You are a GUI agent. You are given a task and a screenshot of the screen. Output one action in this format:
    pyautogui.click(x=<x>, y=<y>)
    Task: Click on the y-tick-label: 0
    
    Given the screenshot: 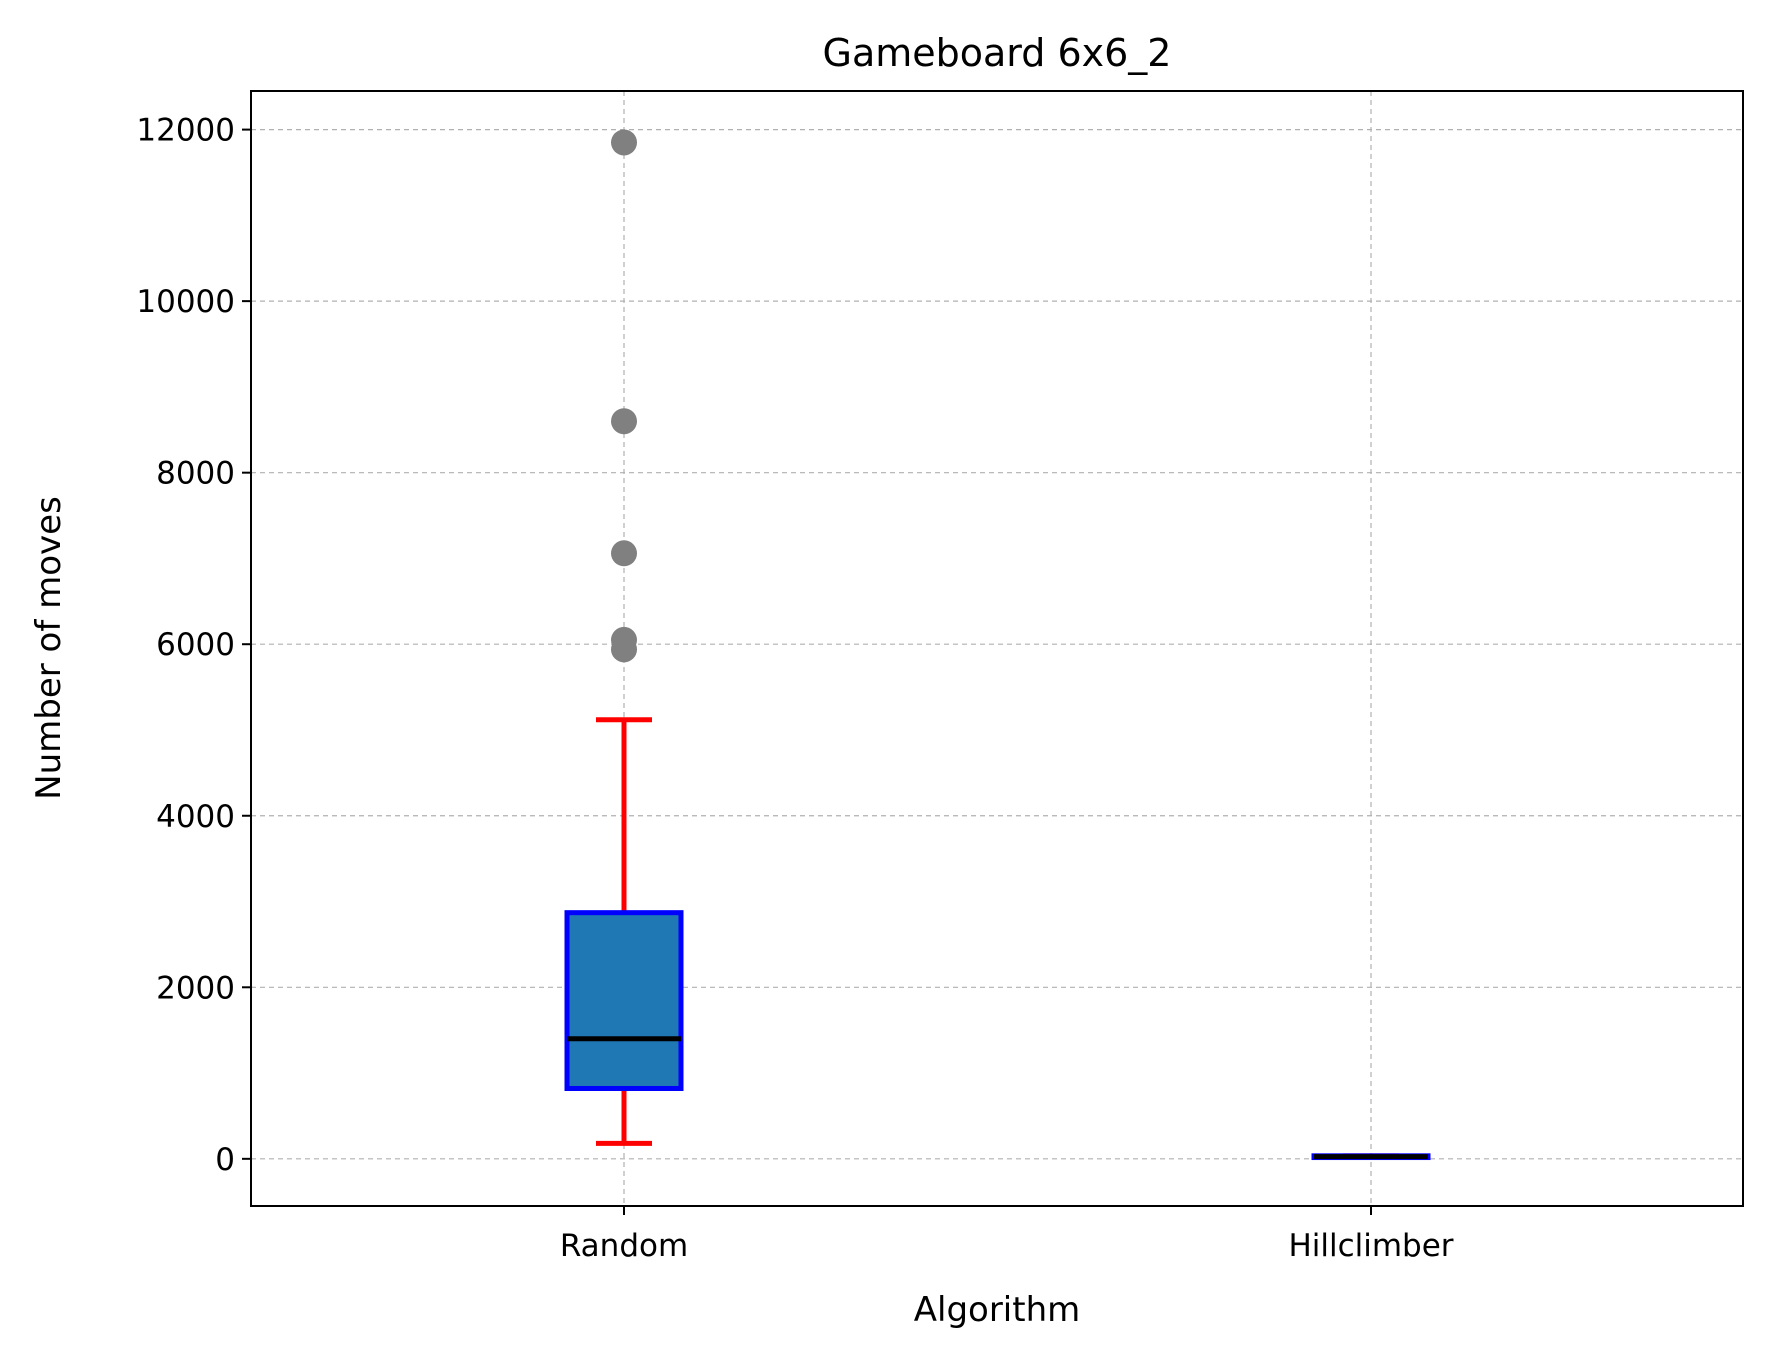 What is the action you would take?
    pyautogui.click(x=225, y=1160)
    